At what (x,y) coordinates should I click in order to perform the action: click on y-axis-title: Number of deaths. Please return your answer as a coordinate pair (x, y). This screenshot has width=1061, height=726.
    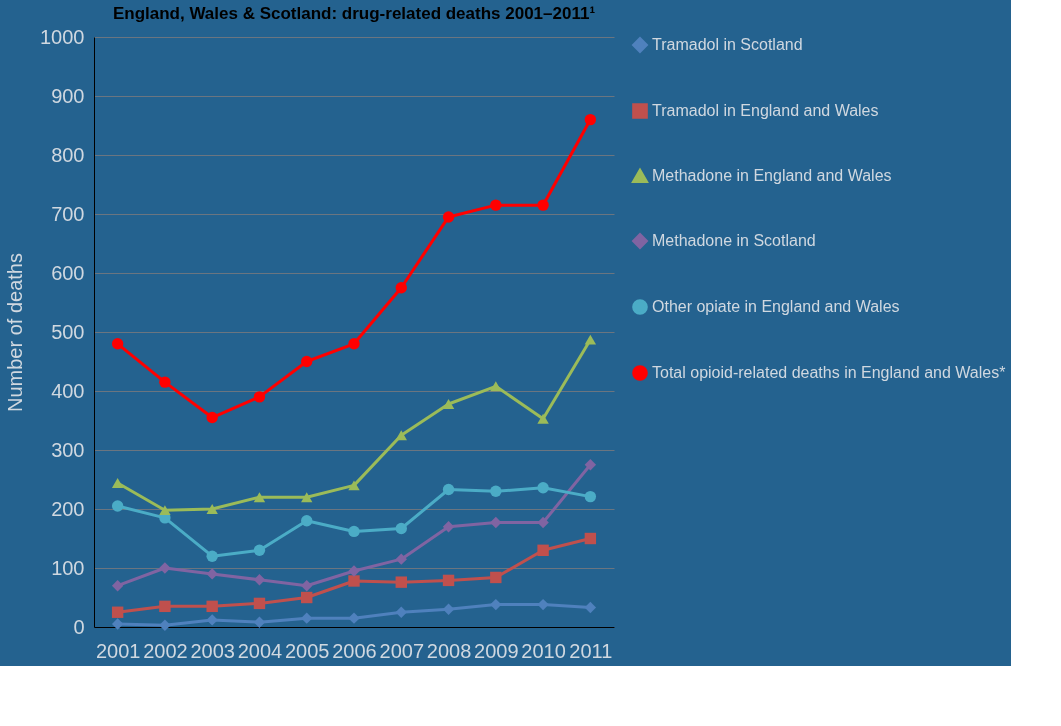
    Looking at the image, I should click on (15, 332).